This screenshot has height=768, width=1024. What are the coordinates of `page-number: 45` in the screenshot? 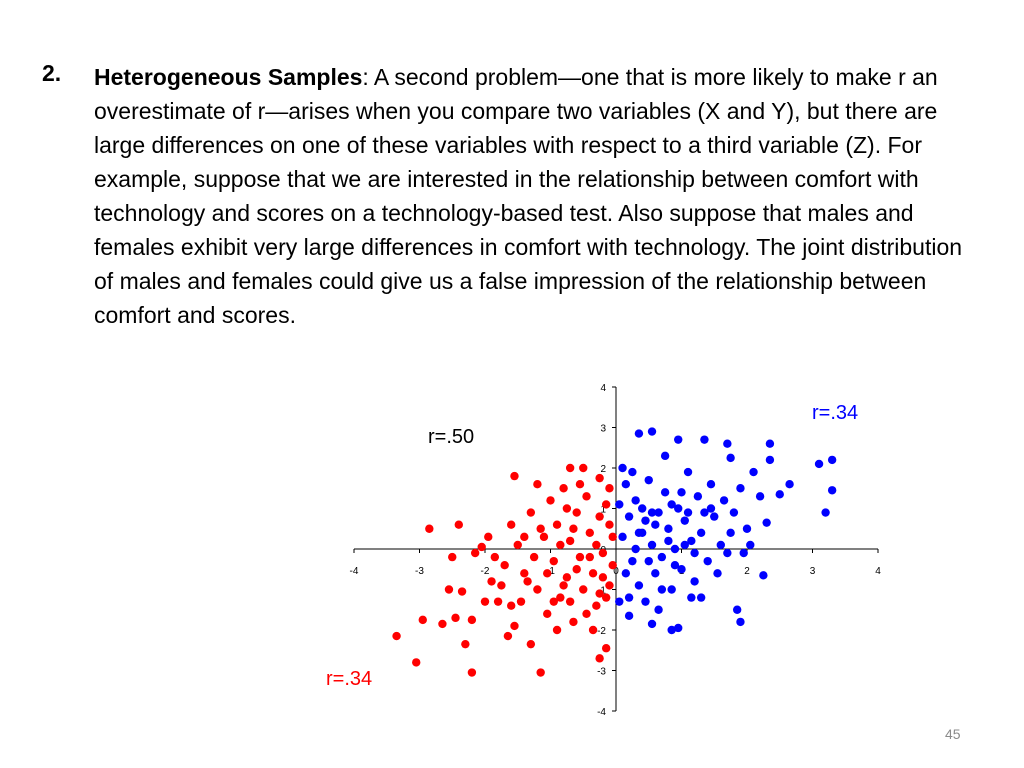 It's located at (953, 734).